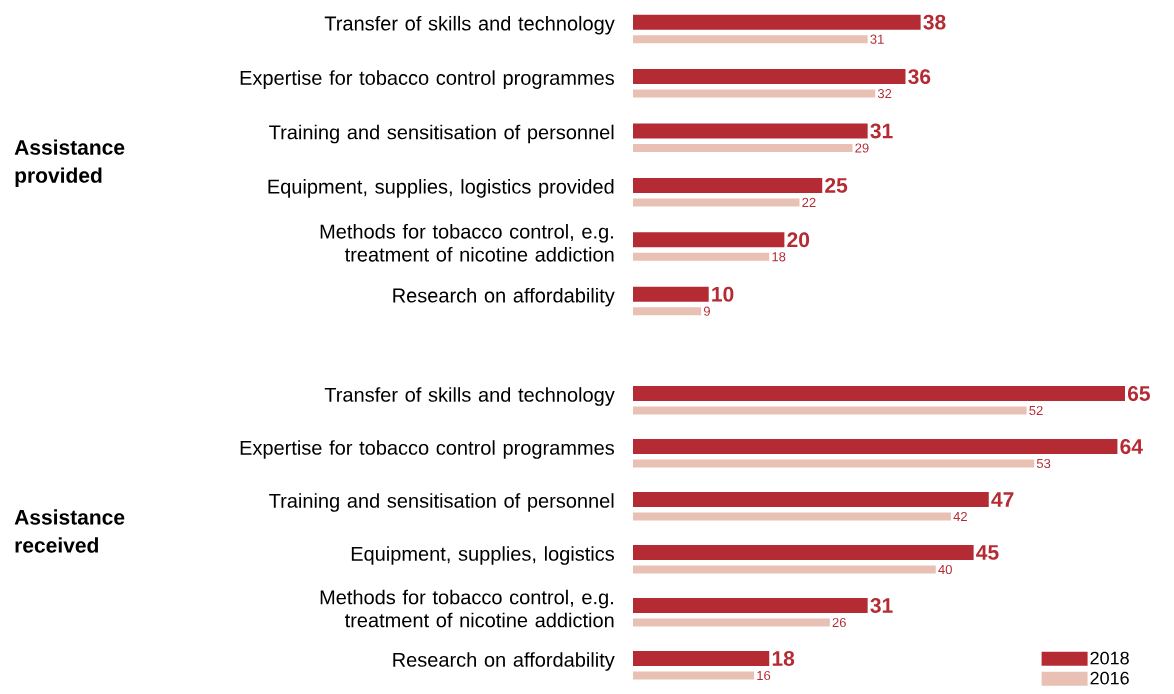 The image size is (1174, 694). I want to click on data-label: 42, so click(960, 516).